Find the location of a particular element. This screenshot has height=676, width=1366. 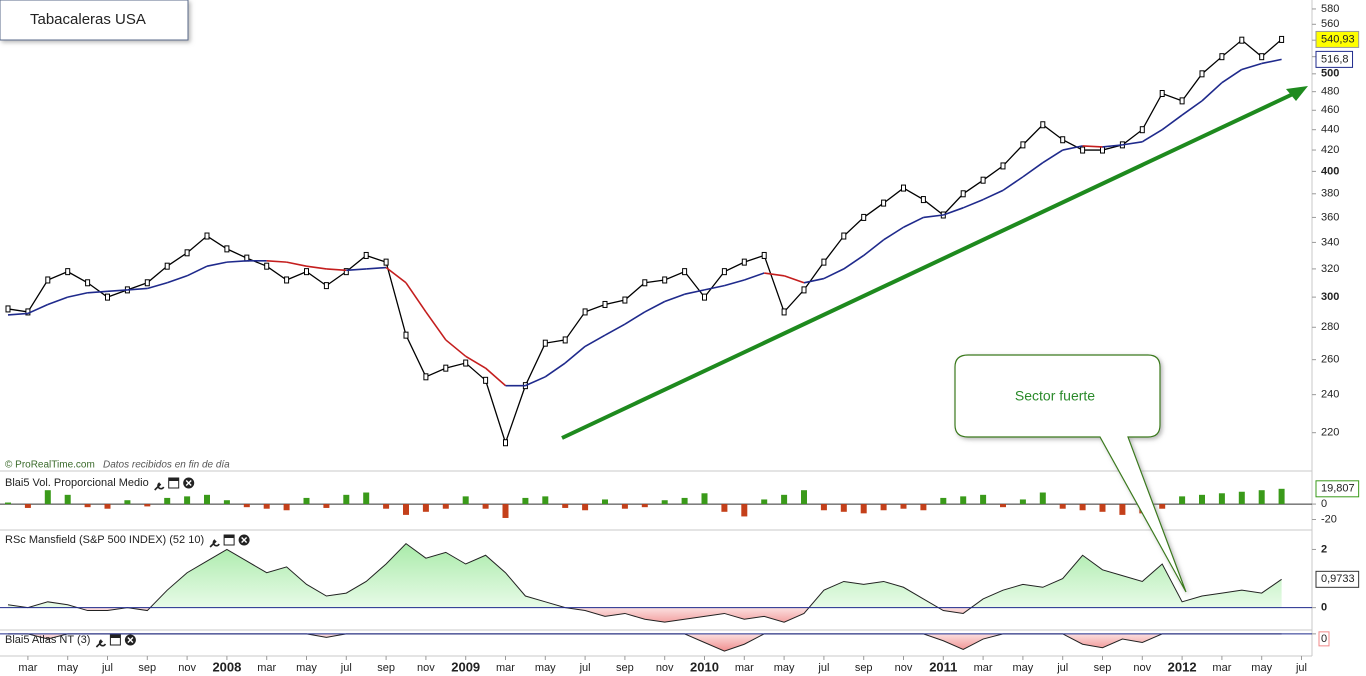

title-box is located at coordinates (94, 20).